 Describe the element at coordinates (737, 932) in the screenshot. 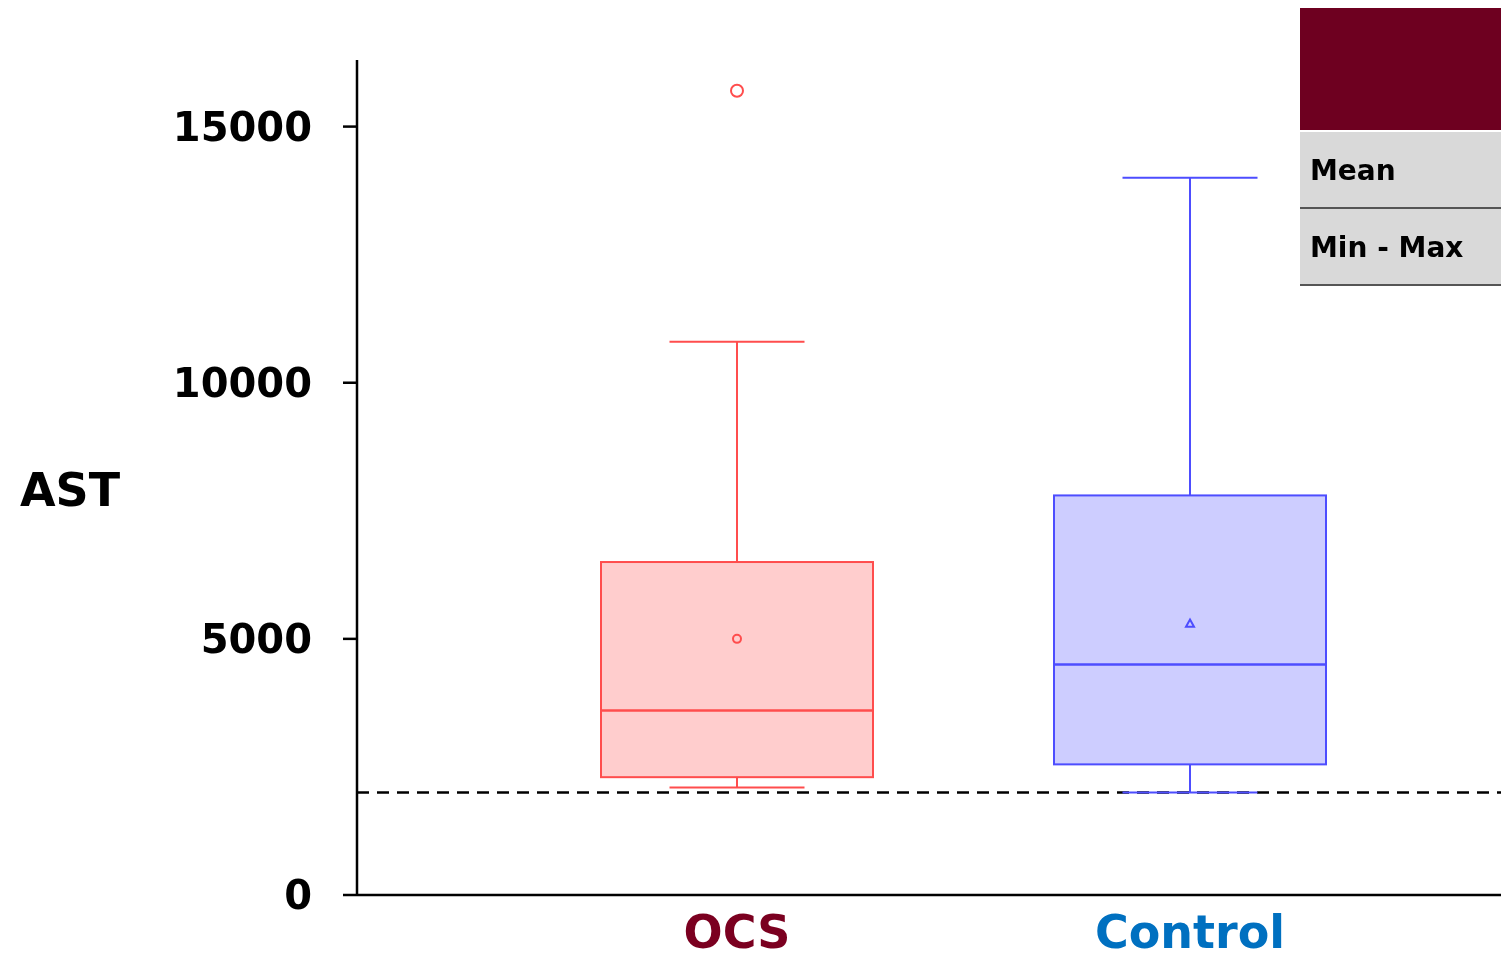

I see `x-tick-label: OCS` at that location.